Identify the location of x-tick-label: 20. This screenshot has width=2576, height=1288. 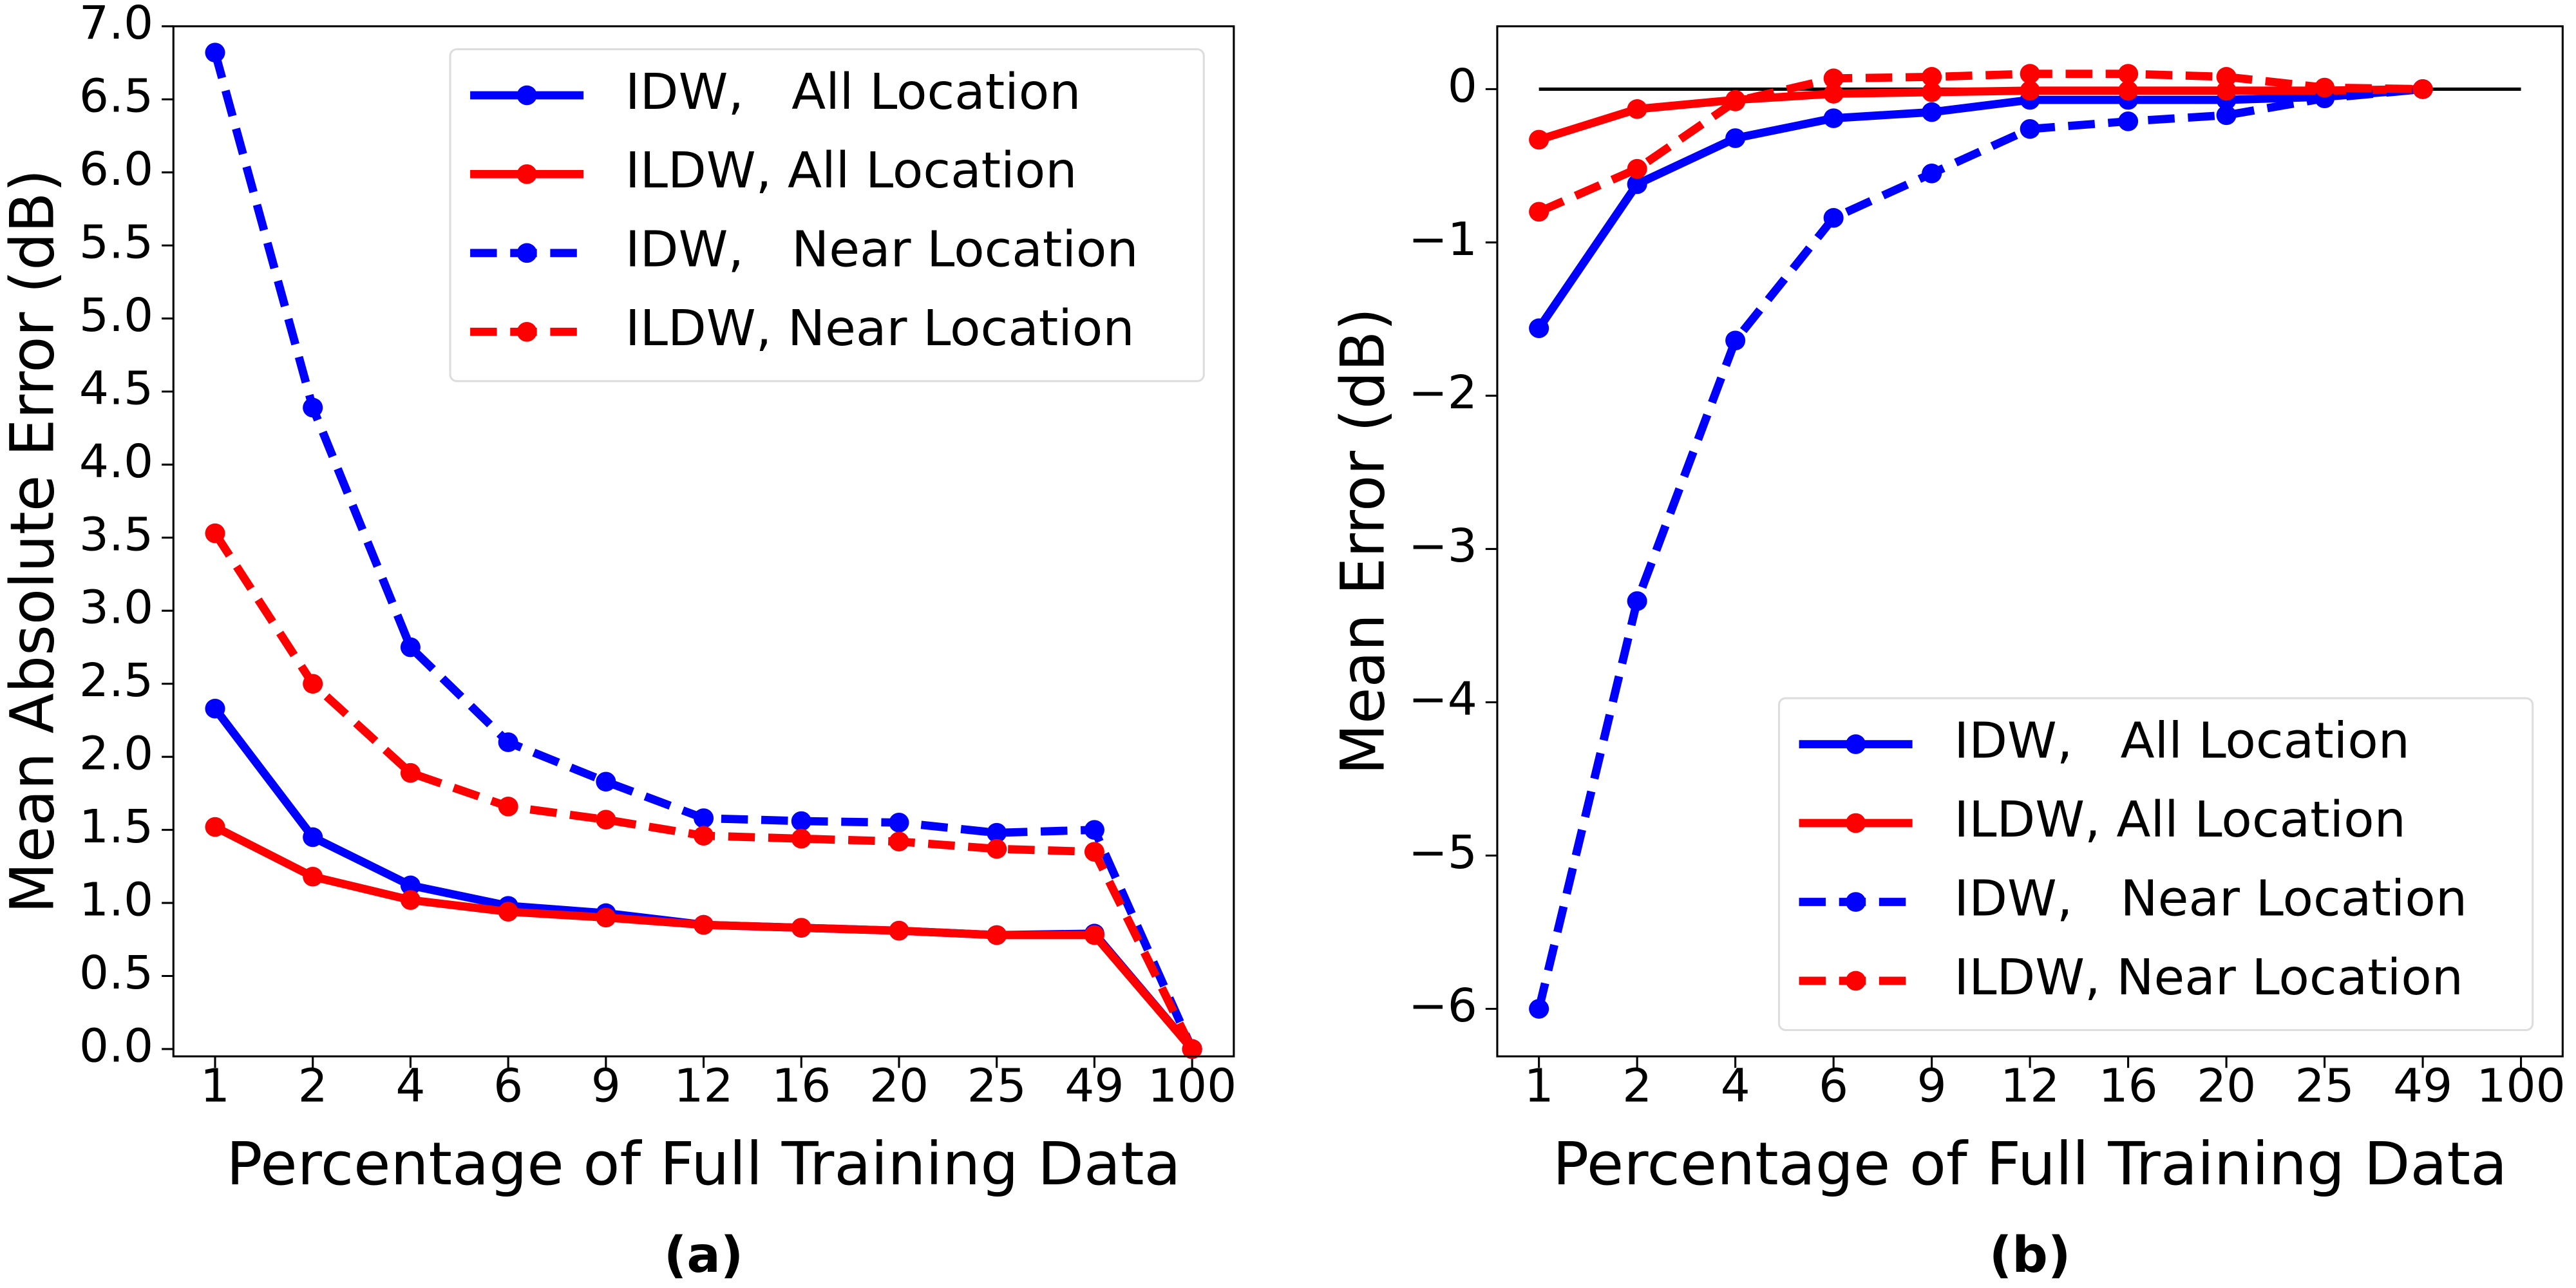
(899, 1085).